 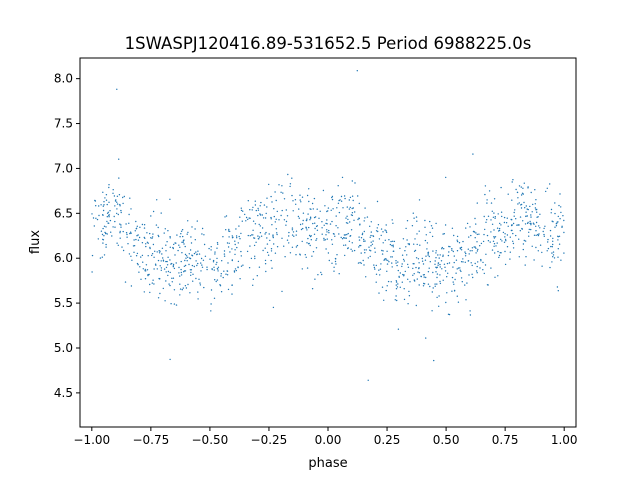 I want to click on y-tick-label: 7.5, so click(x=63, y=124).